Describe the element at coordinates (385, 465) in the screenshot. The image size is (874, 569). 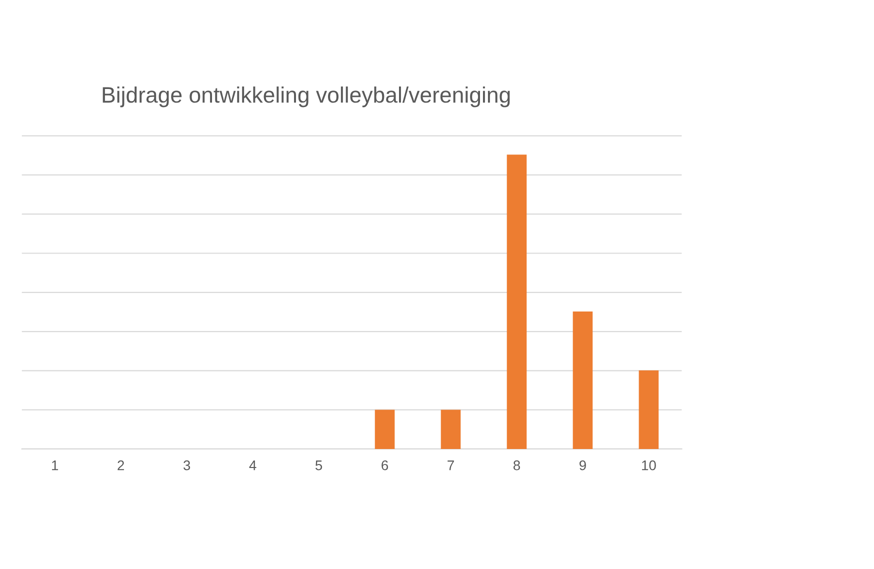
I see `x-tick-label: 6` at that location.